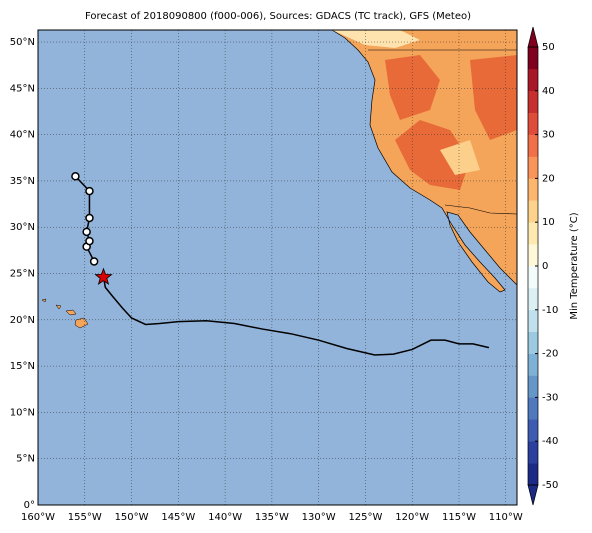 The height and width of the screenshot is (533, 592). Describe the element at coordinates (548, 178) in the screenshot. I see `colorbar-tick-label: 20` at that location.